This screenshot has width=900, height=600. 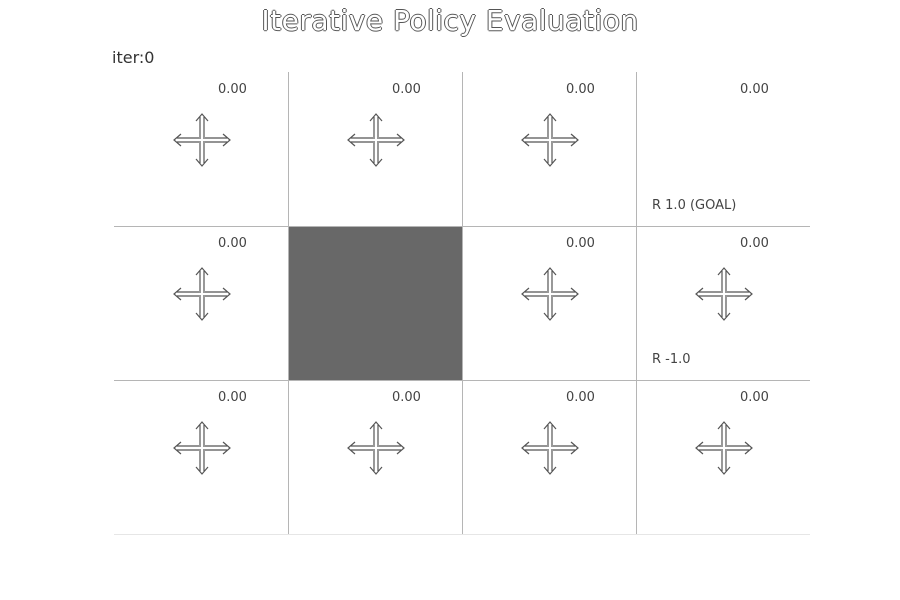 What do you see at coordinates (671, 359) in the screenshot?
I see `reward-label: R -1.0` at bounding box center [671, 359].